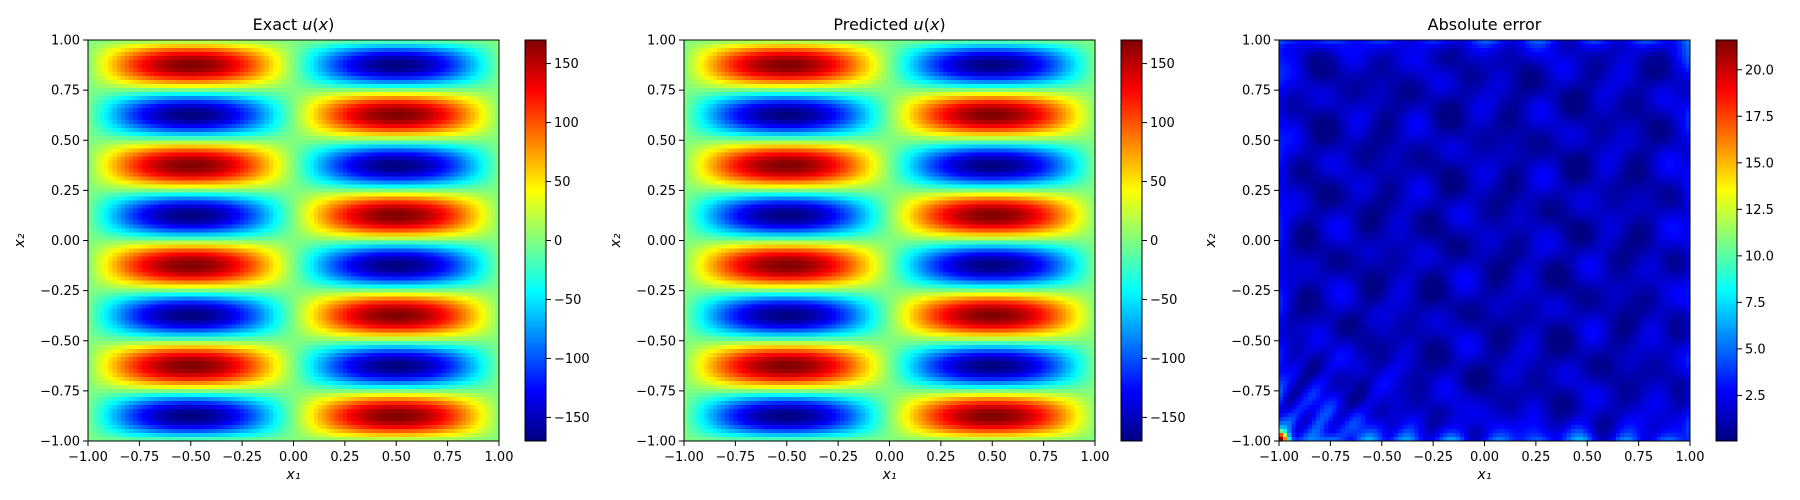  What do you see at coordinates (1759, 163) in the screenshot?
I see `colorbar-tick-label: 15.0` at bounding box center [1759, 163].